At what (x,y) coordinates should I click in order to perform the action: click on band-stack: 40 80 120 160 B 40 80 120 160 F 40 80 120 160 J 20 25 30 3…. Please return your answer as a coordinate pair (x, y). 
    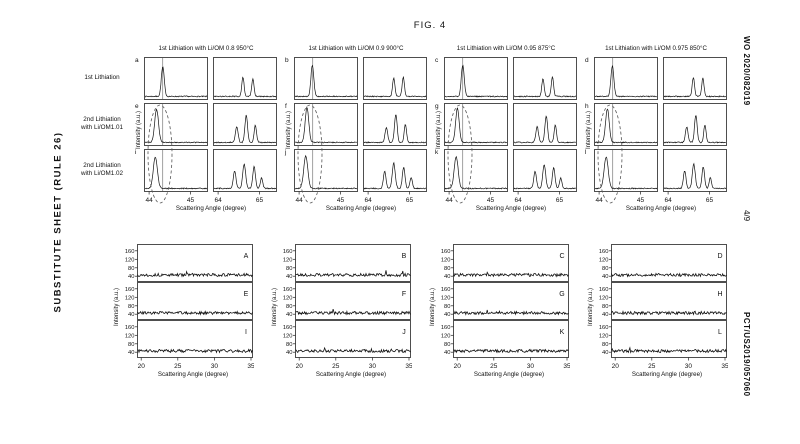
    Looking at the image, I should click on (346, 307).